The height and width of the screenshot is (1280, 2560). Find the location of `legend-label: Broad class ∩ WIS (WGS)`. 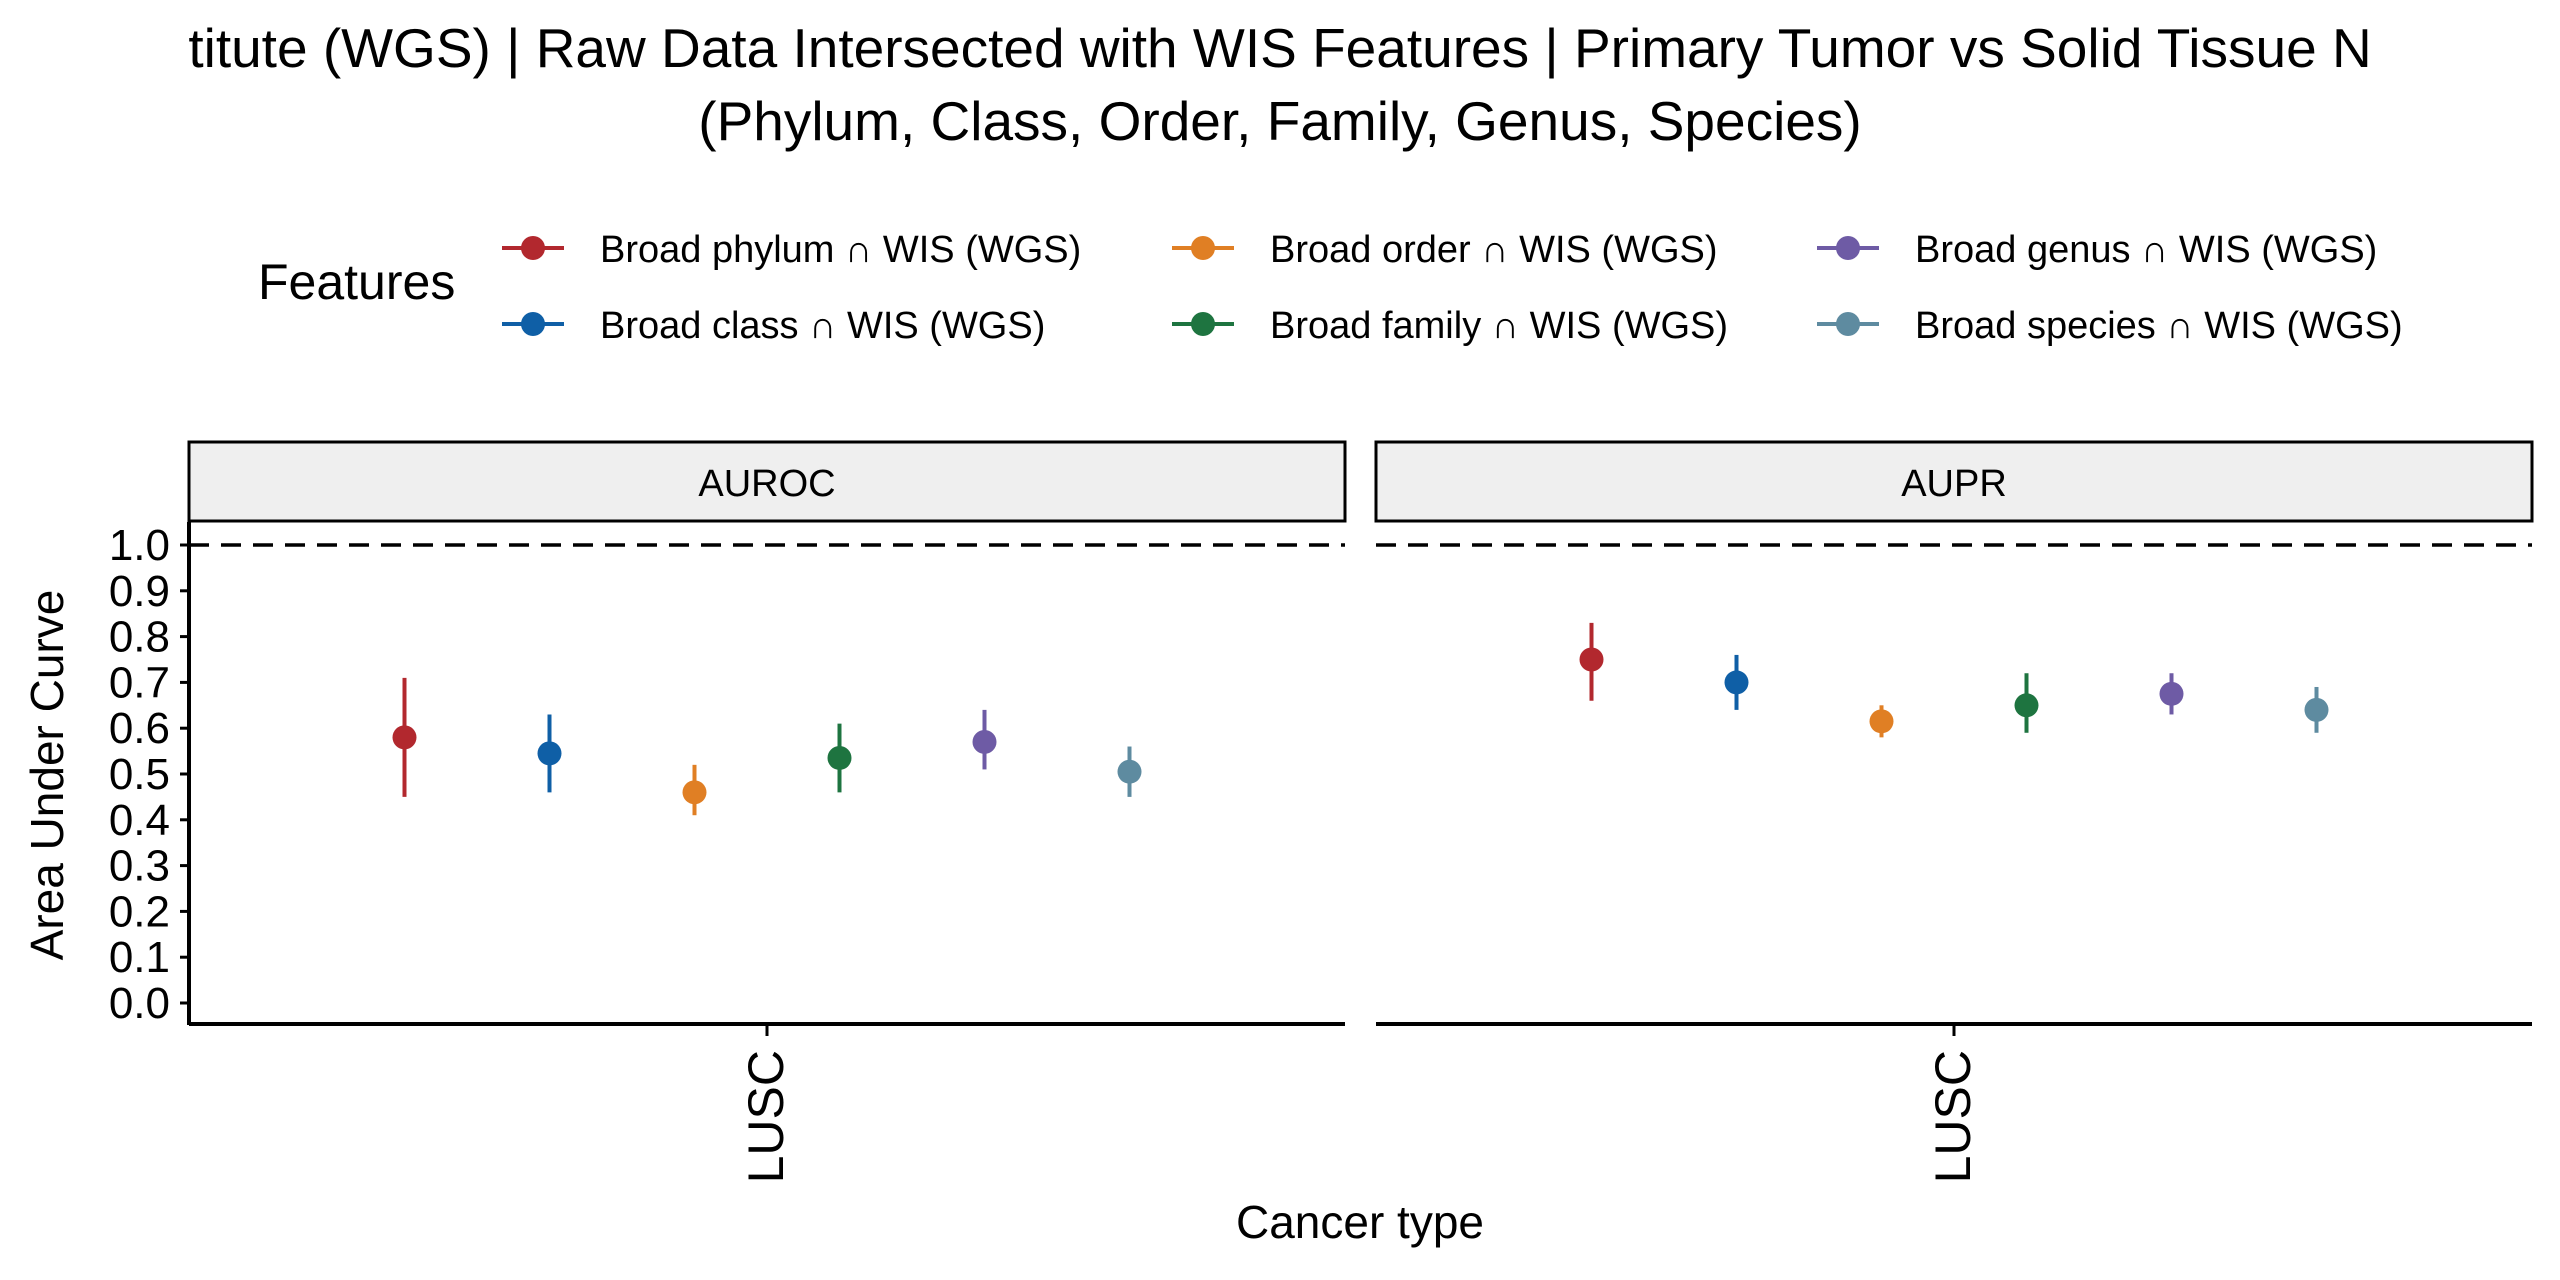

legend-label: Broad class ∩ WIS (WGS) is located at coordinates (822, 326).